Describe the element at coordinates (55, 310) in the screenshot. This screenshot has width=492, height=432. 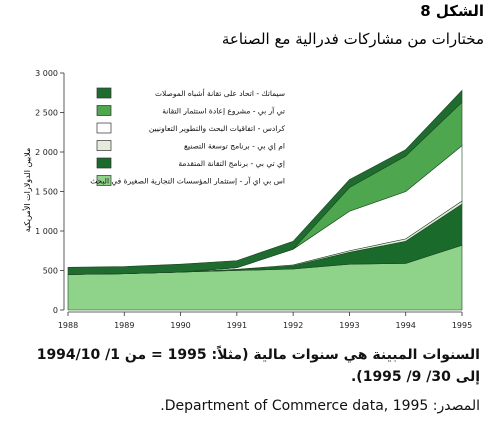
I see `y-tick-label: 0` at that location.